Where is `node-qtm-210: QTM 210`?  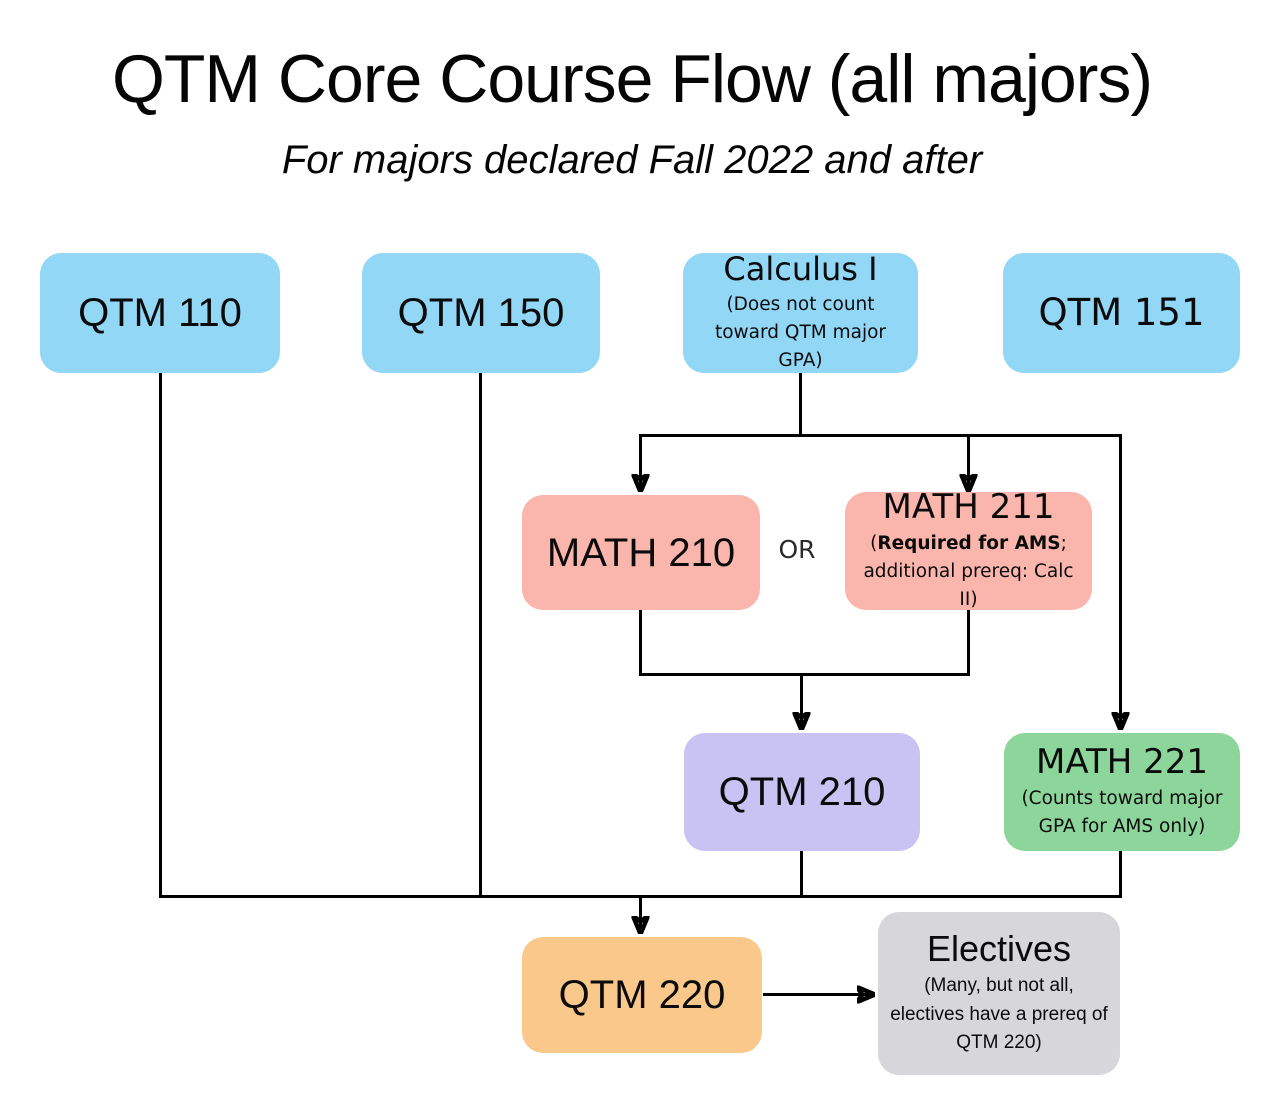 node-qtm-210: QTM 210 is located at coordinates (802, 792).